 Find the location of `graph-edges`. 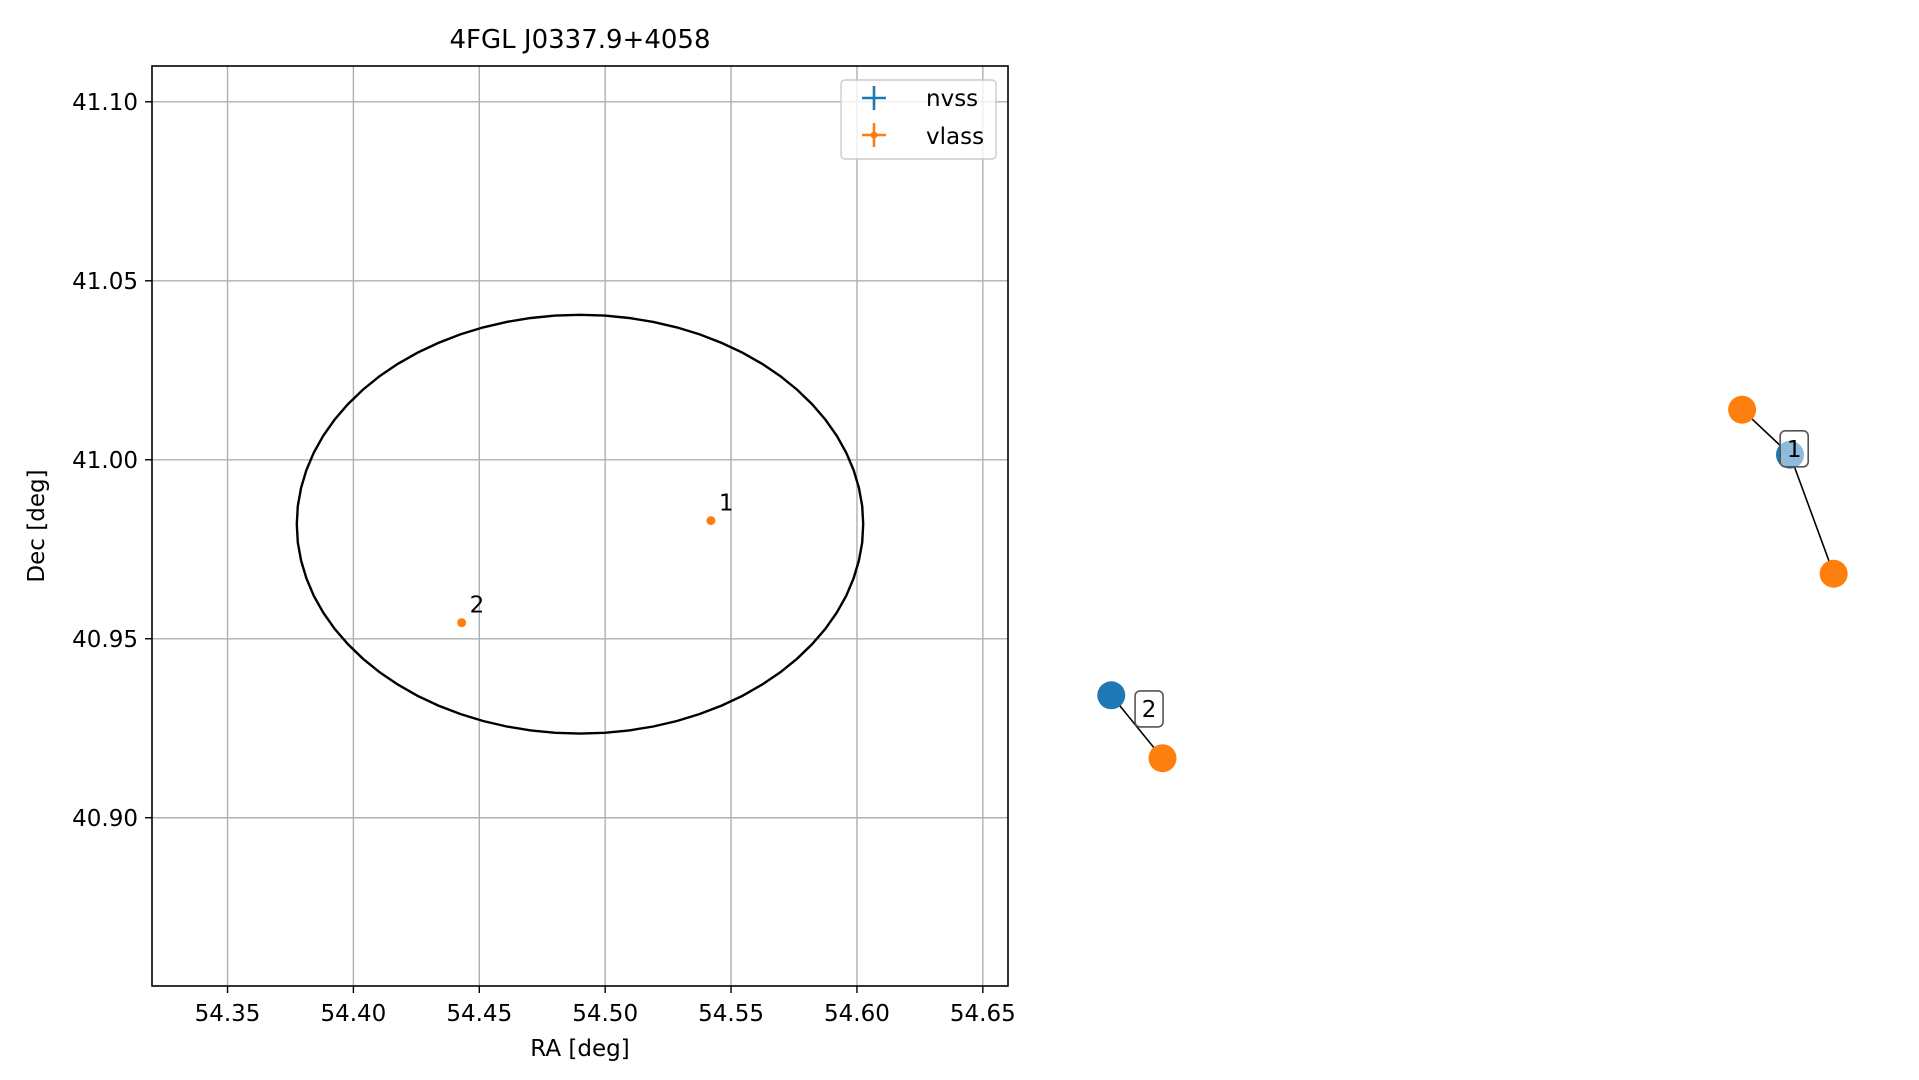

graph-edges is located at coordinates (1472, 584).